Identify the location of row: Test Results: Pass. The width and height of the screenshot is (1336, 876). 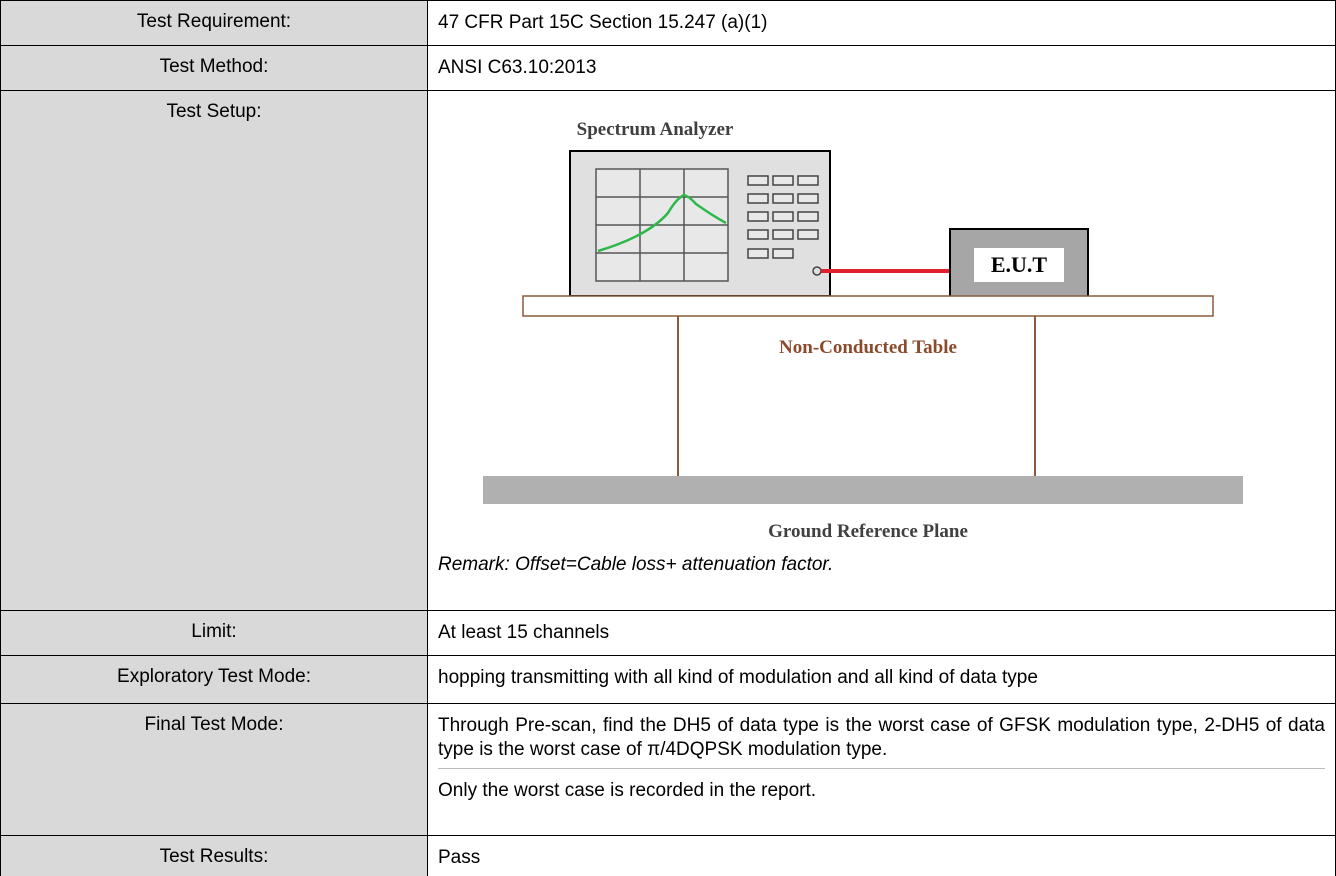
(668, 855).